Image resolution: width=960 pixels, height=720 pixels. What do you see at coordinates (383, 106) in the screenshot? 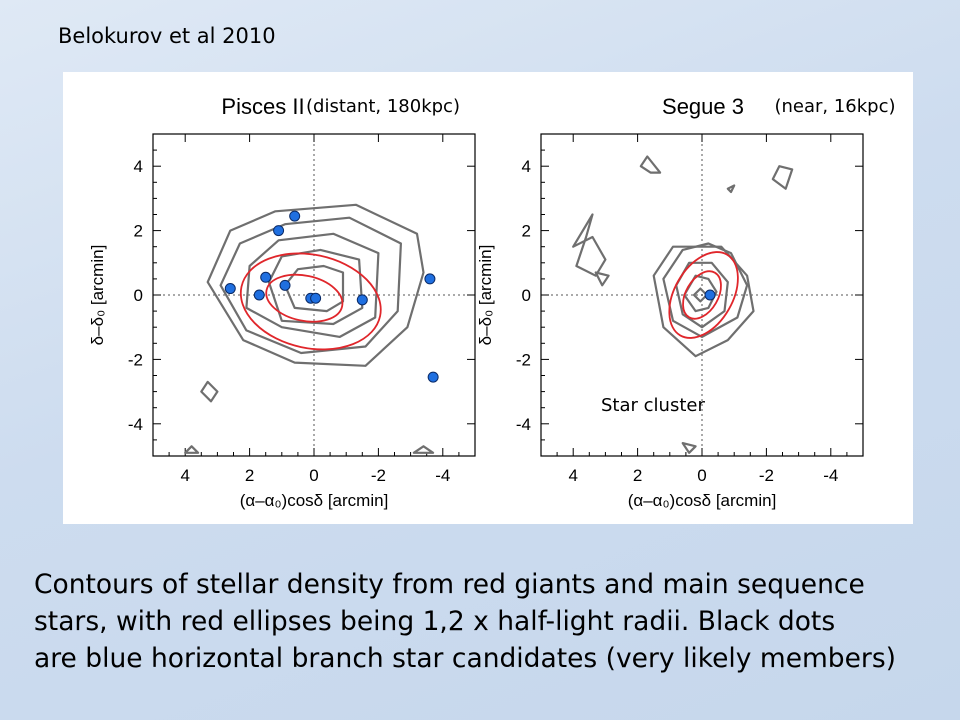
I see `plot-subtitle: (distant, 180kpc)` at bounding box center [383, 106].